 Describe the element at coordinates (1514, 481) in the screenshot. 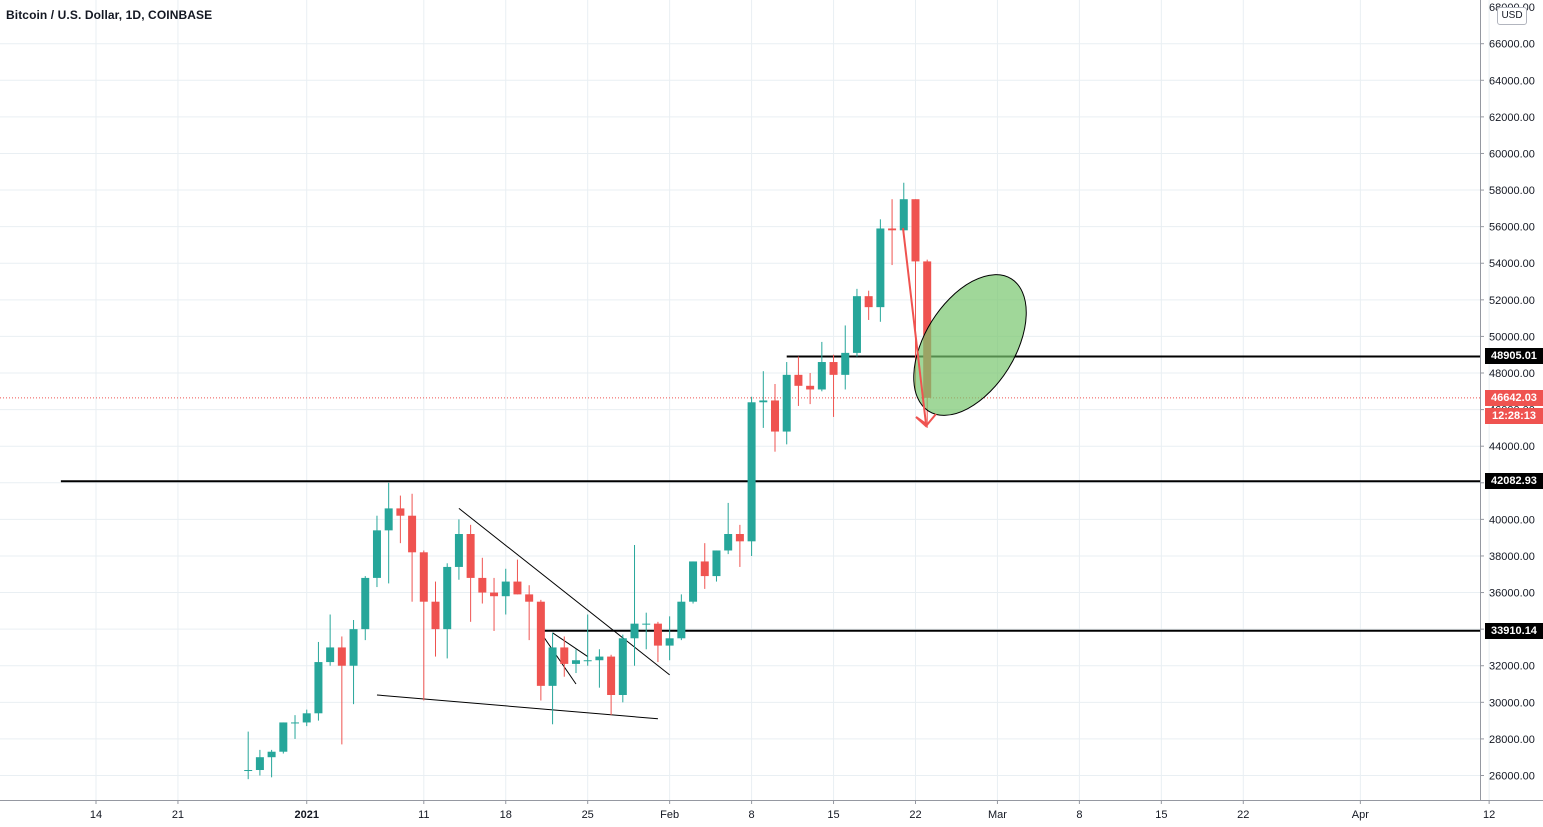

I see `level-price-label: 42082.93` at that location.